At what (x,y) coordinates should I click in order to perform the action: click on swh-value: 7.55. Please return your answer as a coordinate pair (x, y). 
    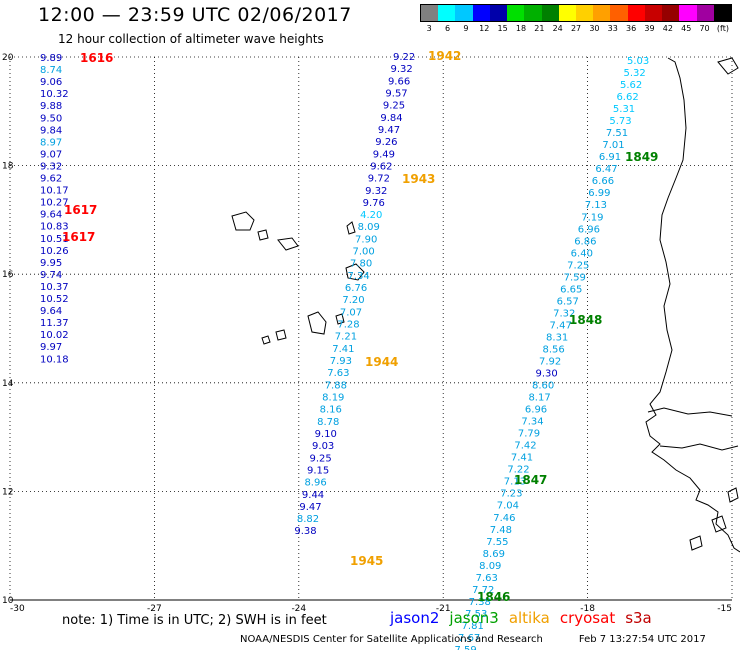
    Looking at the image, I should click on (497, 542).